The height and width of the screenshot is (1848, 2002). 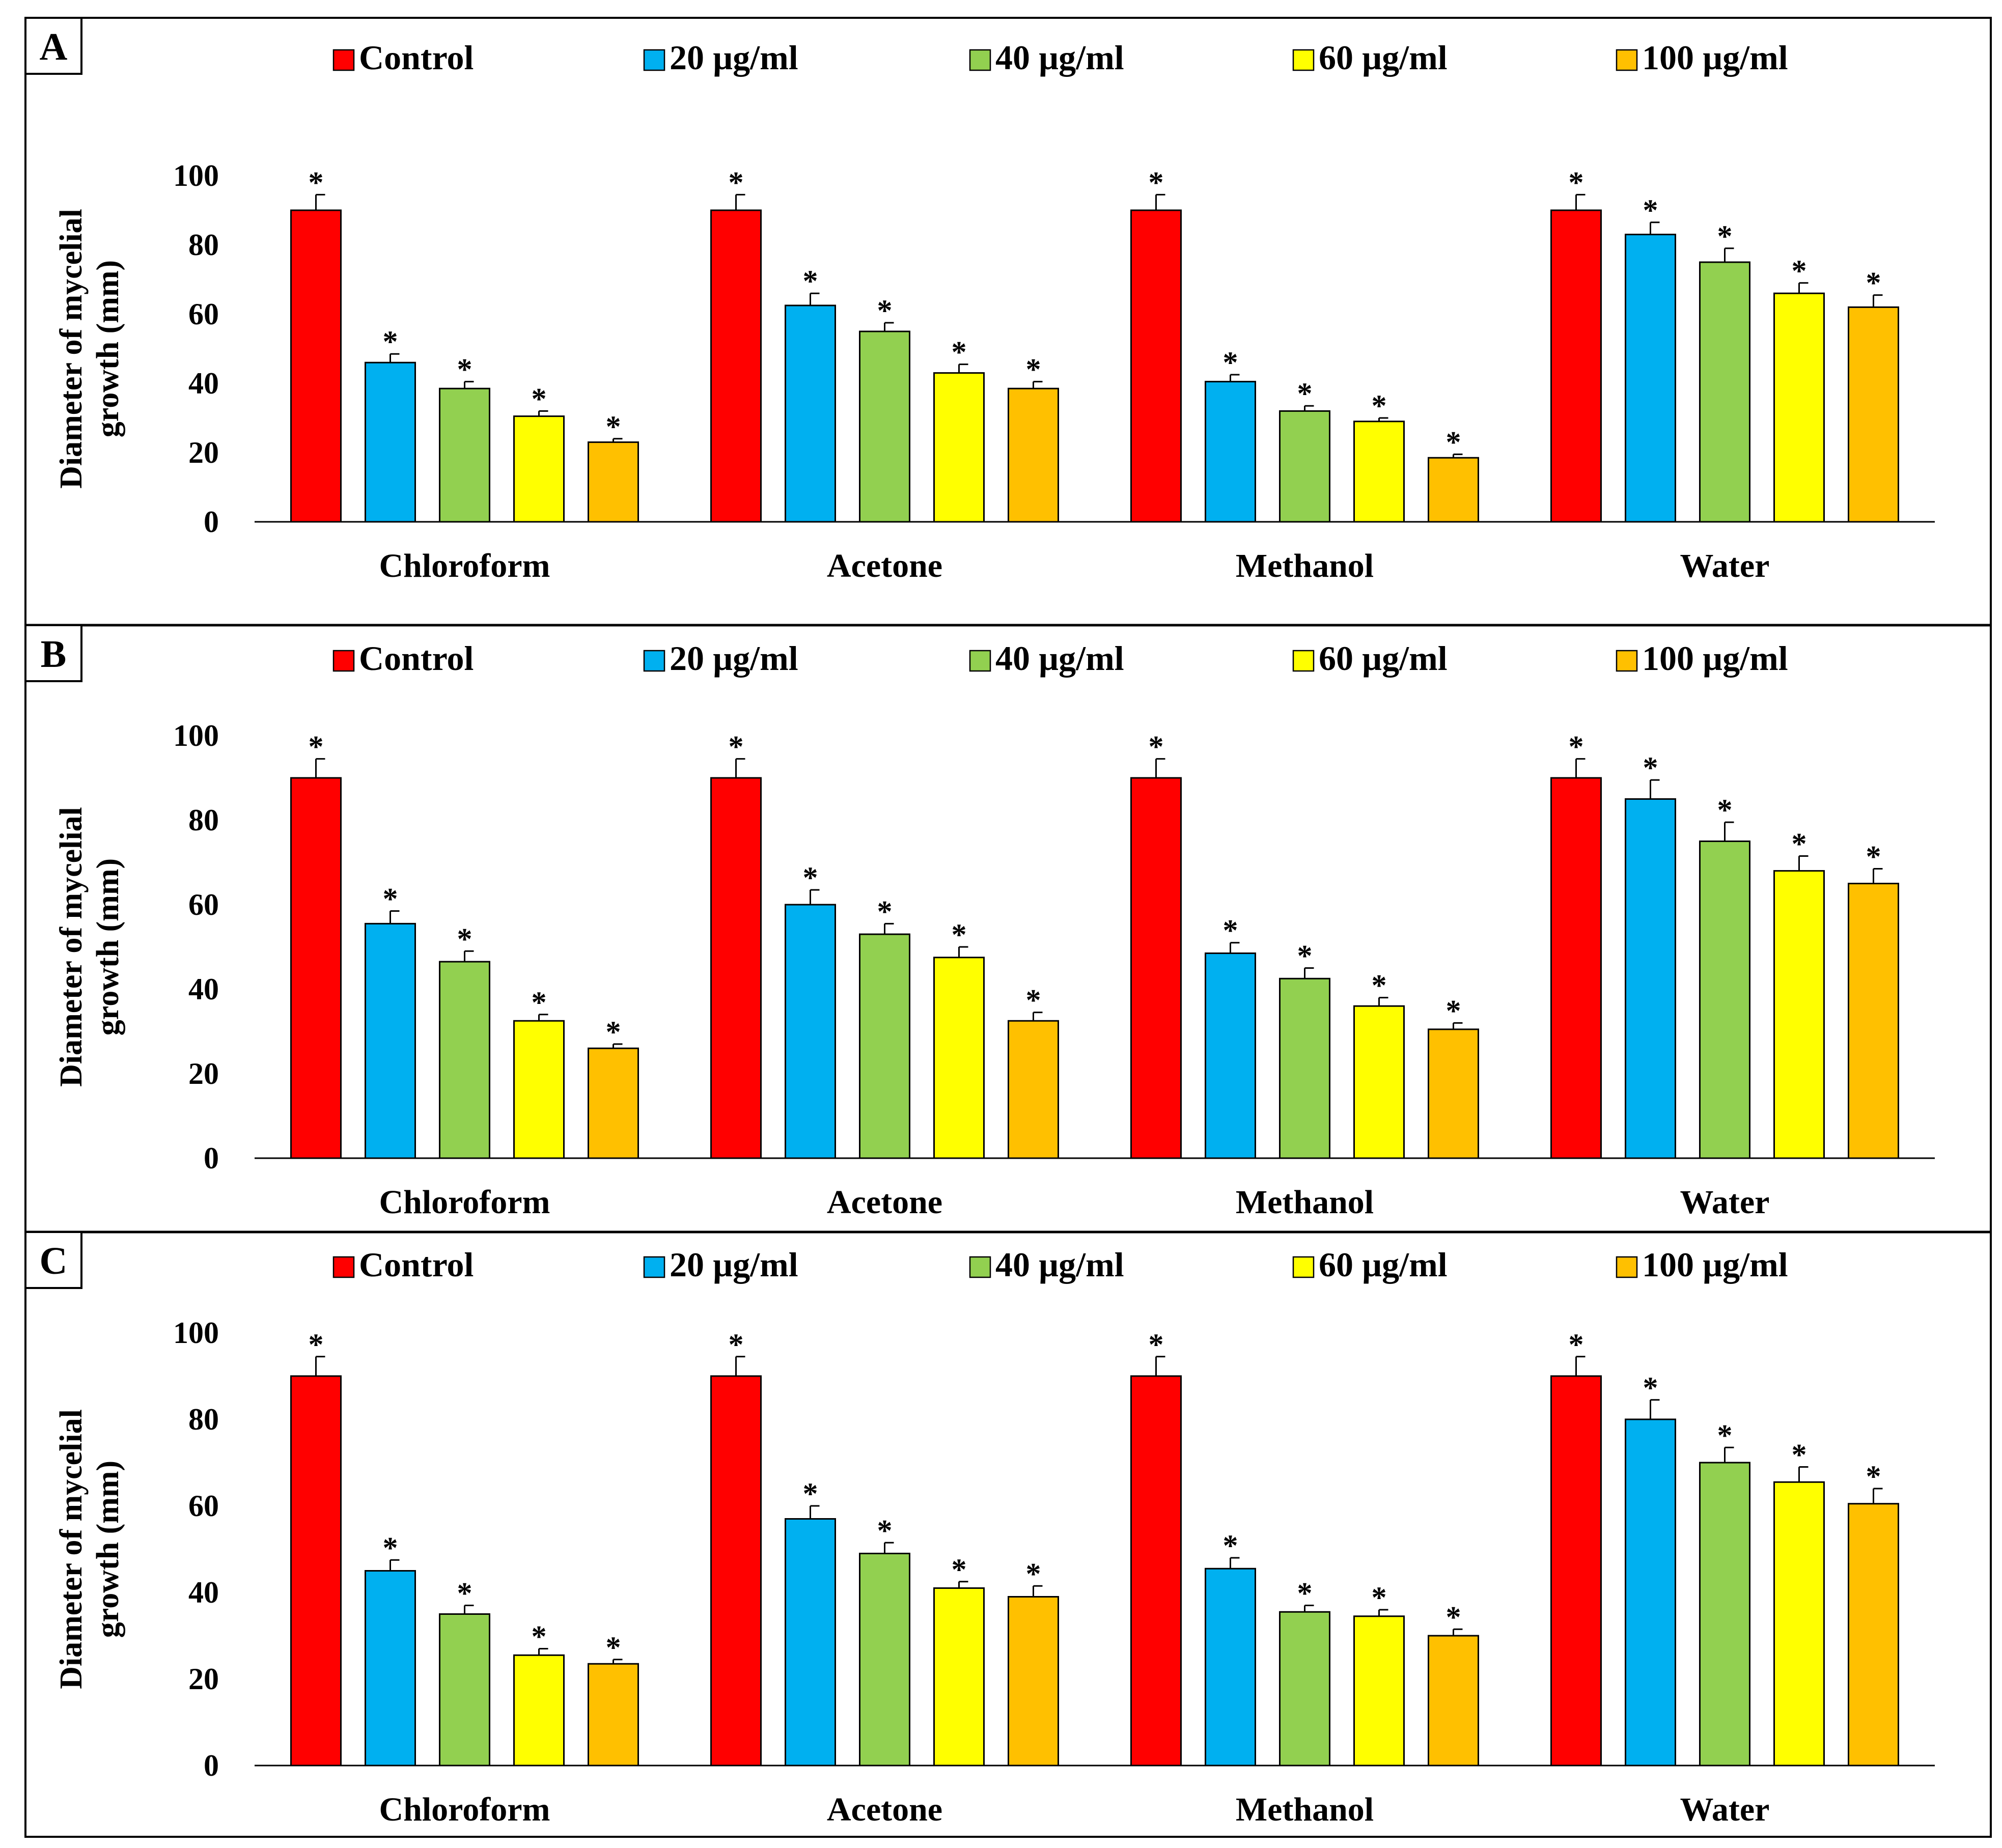 I want to click on panel-letter-box, so click(x=53, y=46).